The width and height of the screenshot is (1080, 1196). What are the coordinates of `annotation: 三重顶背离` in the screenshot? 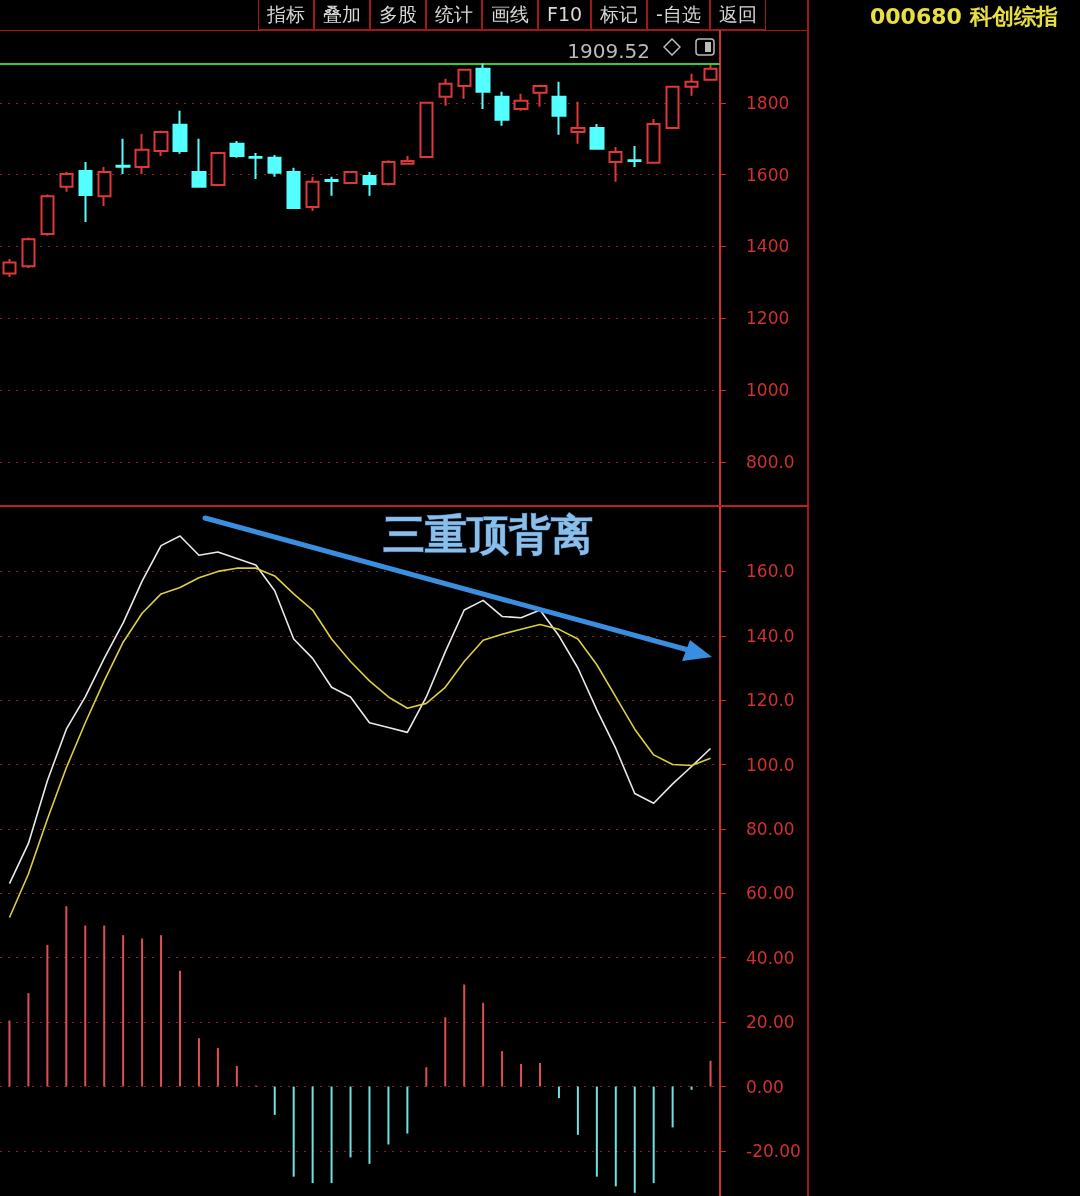 It's located at (487, 534).